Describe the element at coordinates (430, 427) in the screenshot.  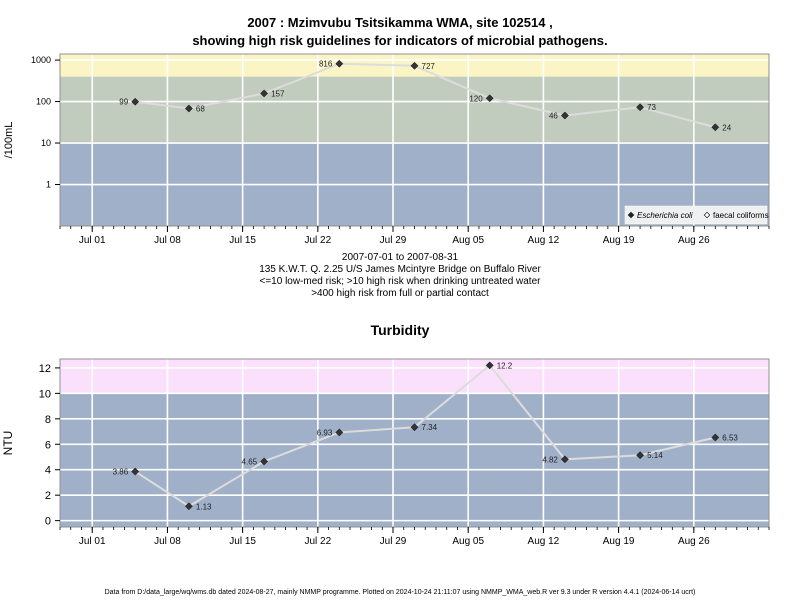
I see `turbidity-data-label-4: 7.34` at that location.